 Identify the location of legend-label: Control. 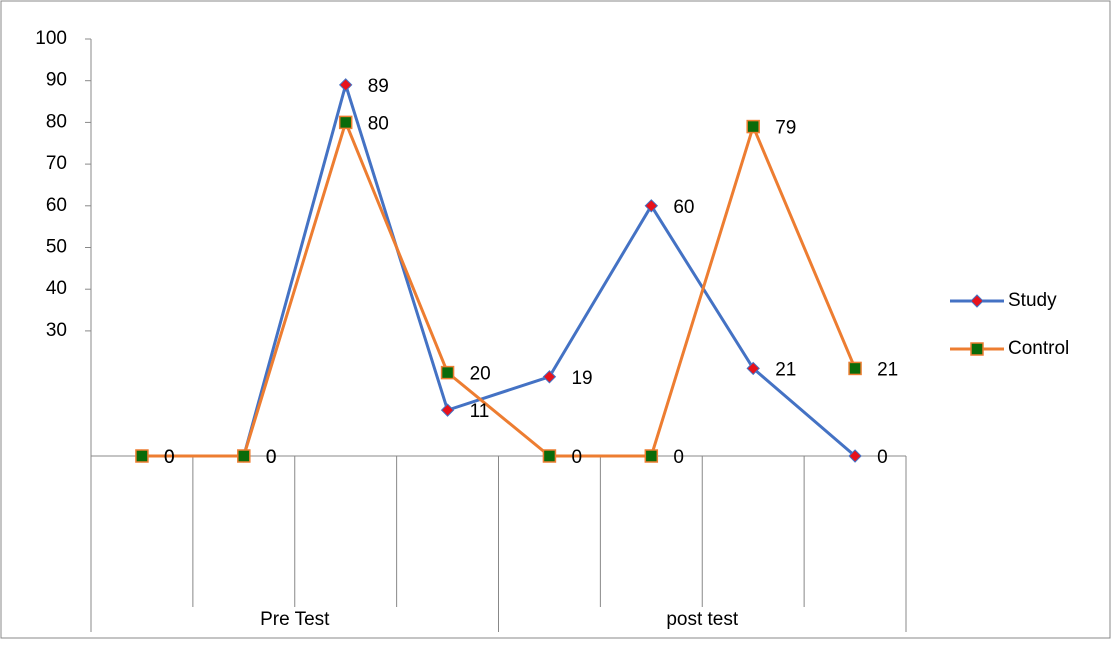
(1038, 348).